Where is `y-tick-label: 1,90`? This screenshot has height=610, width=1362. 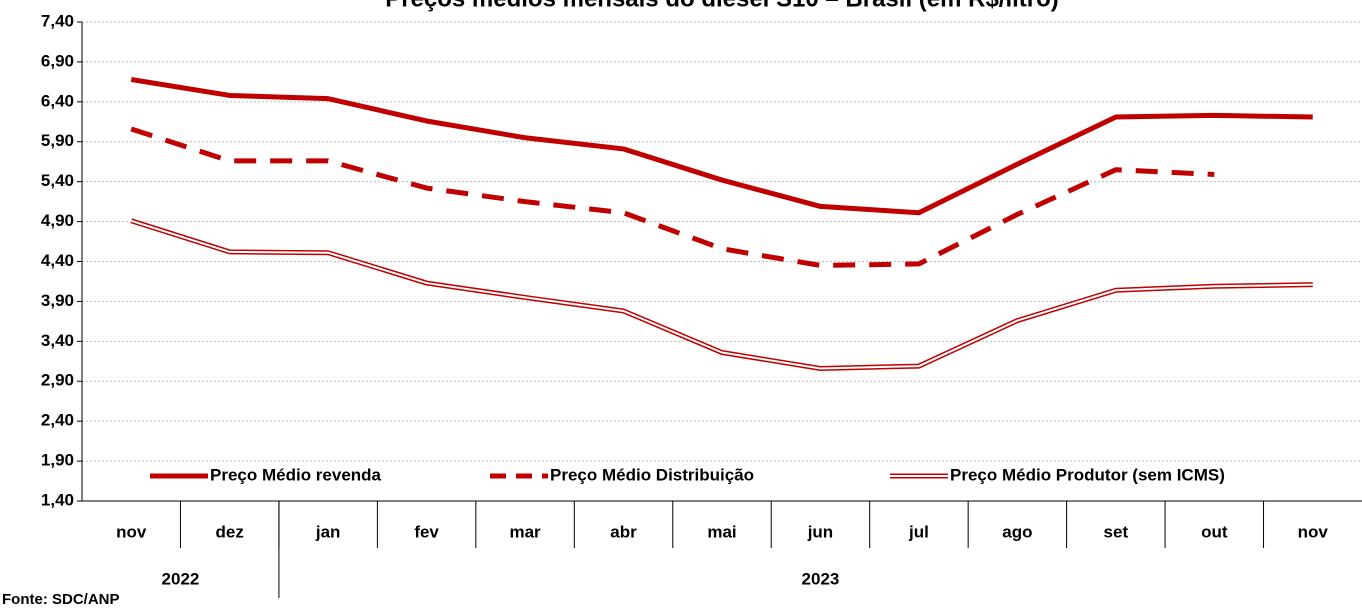
y-tick-label: 1,90 is located at coordinates (57, 460).